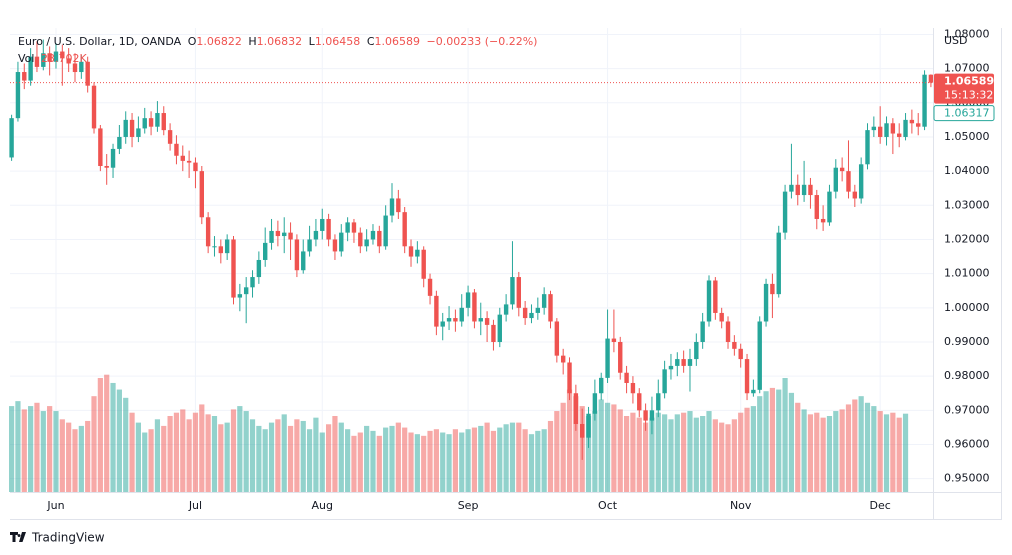 The image size is (1012, 555). I want to click on second-tag: 1.06317, so click(967, 113).